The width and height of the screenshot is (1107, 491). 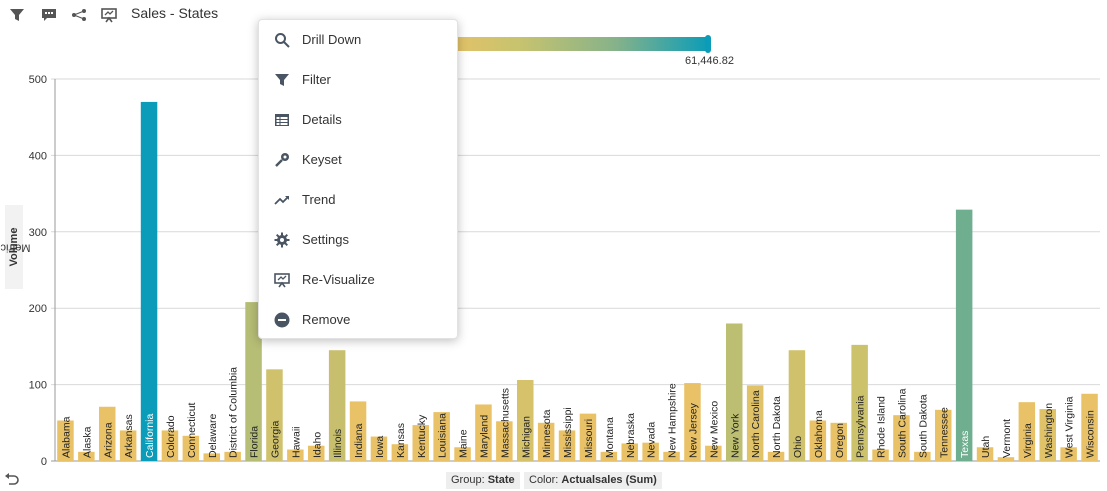 What do you see at coordinates (609, 456) in the screenshot?
I see `bar-montana` at bounding box center [609, 456].